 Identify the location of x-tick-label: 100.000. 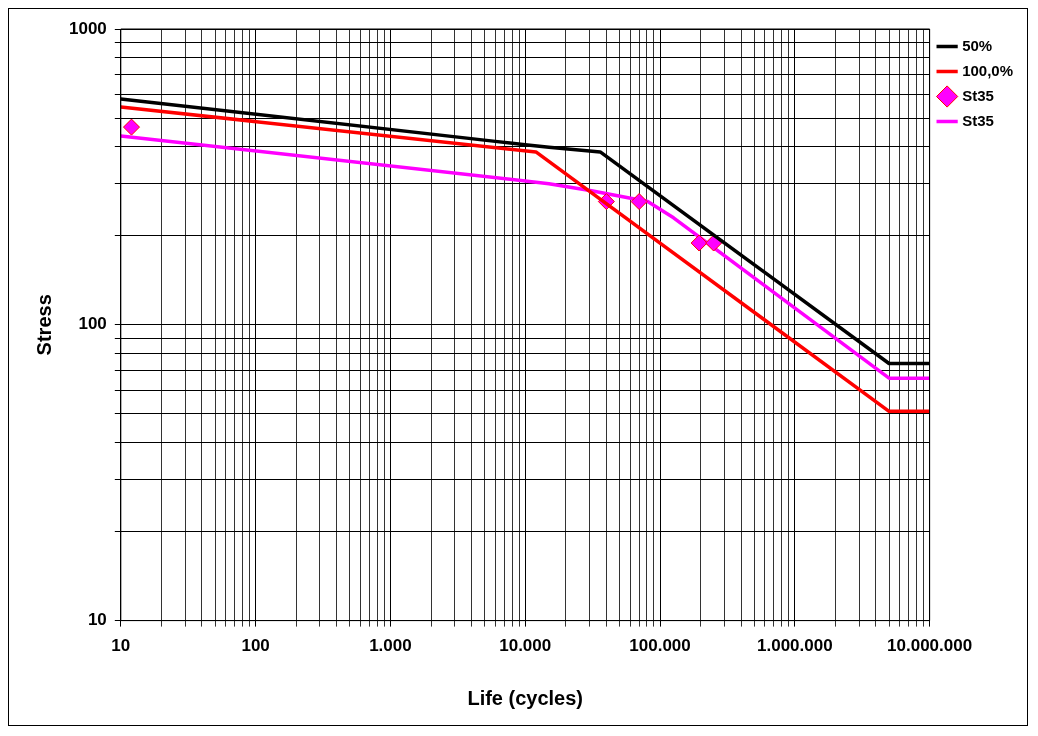
(660, 646).